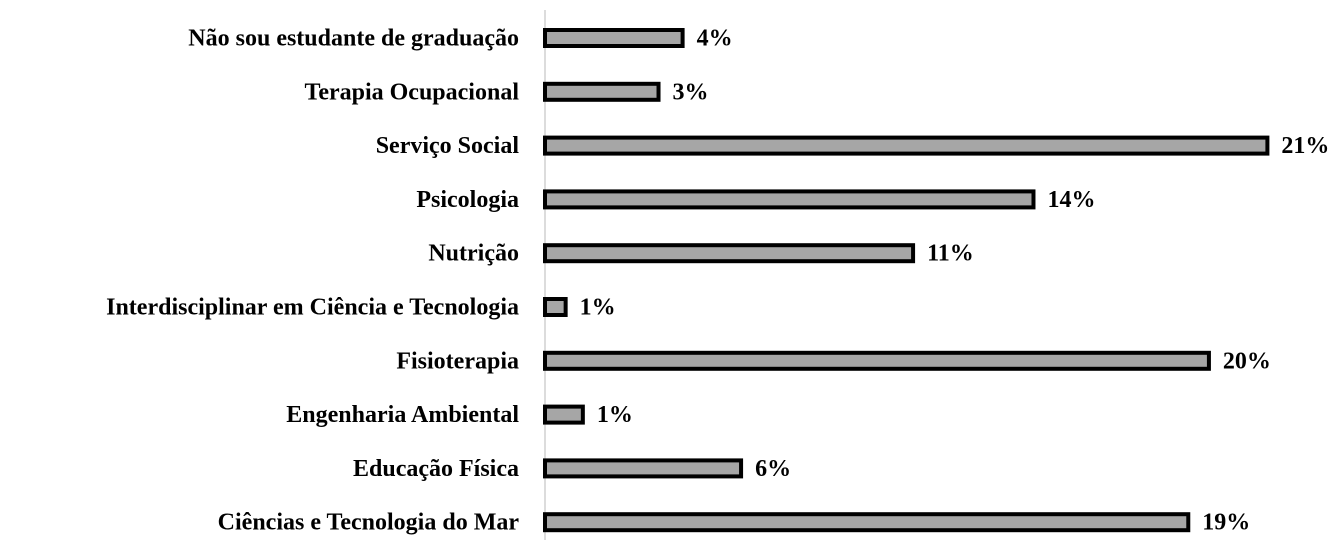 This screenshot has width=1342, height=540. Describe the element at coordinates (467, 200) in the screenshot. I see `category-label: Psicologia` at that location.